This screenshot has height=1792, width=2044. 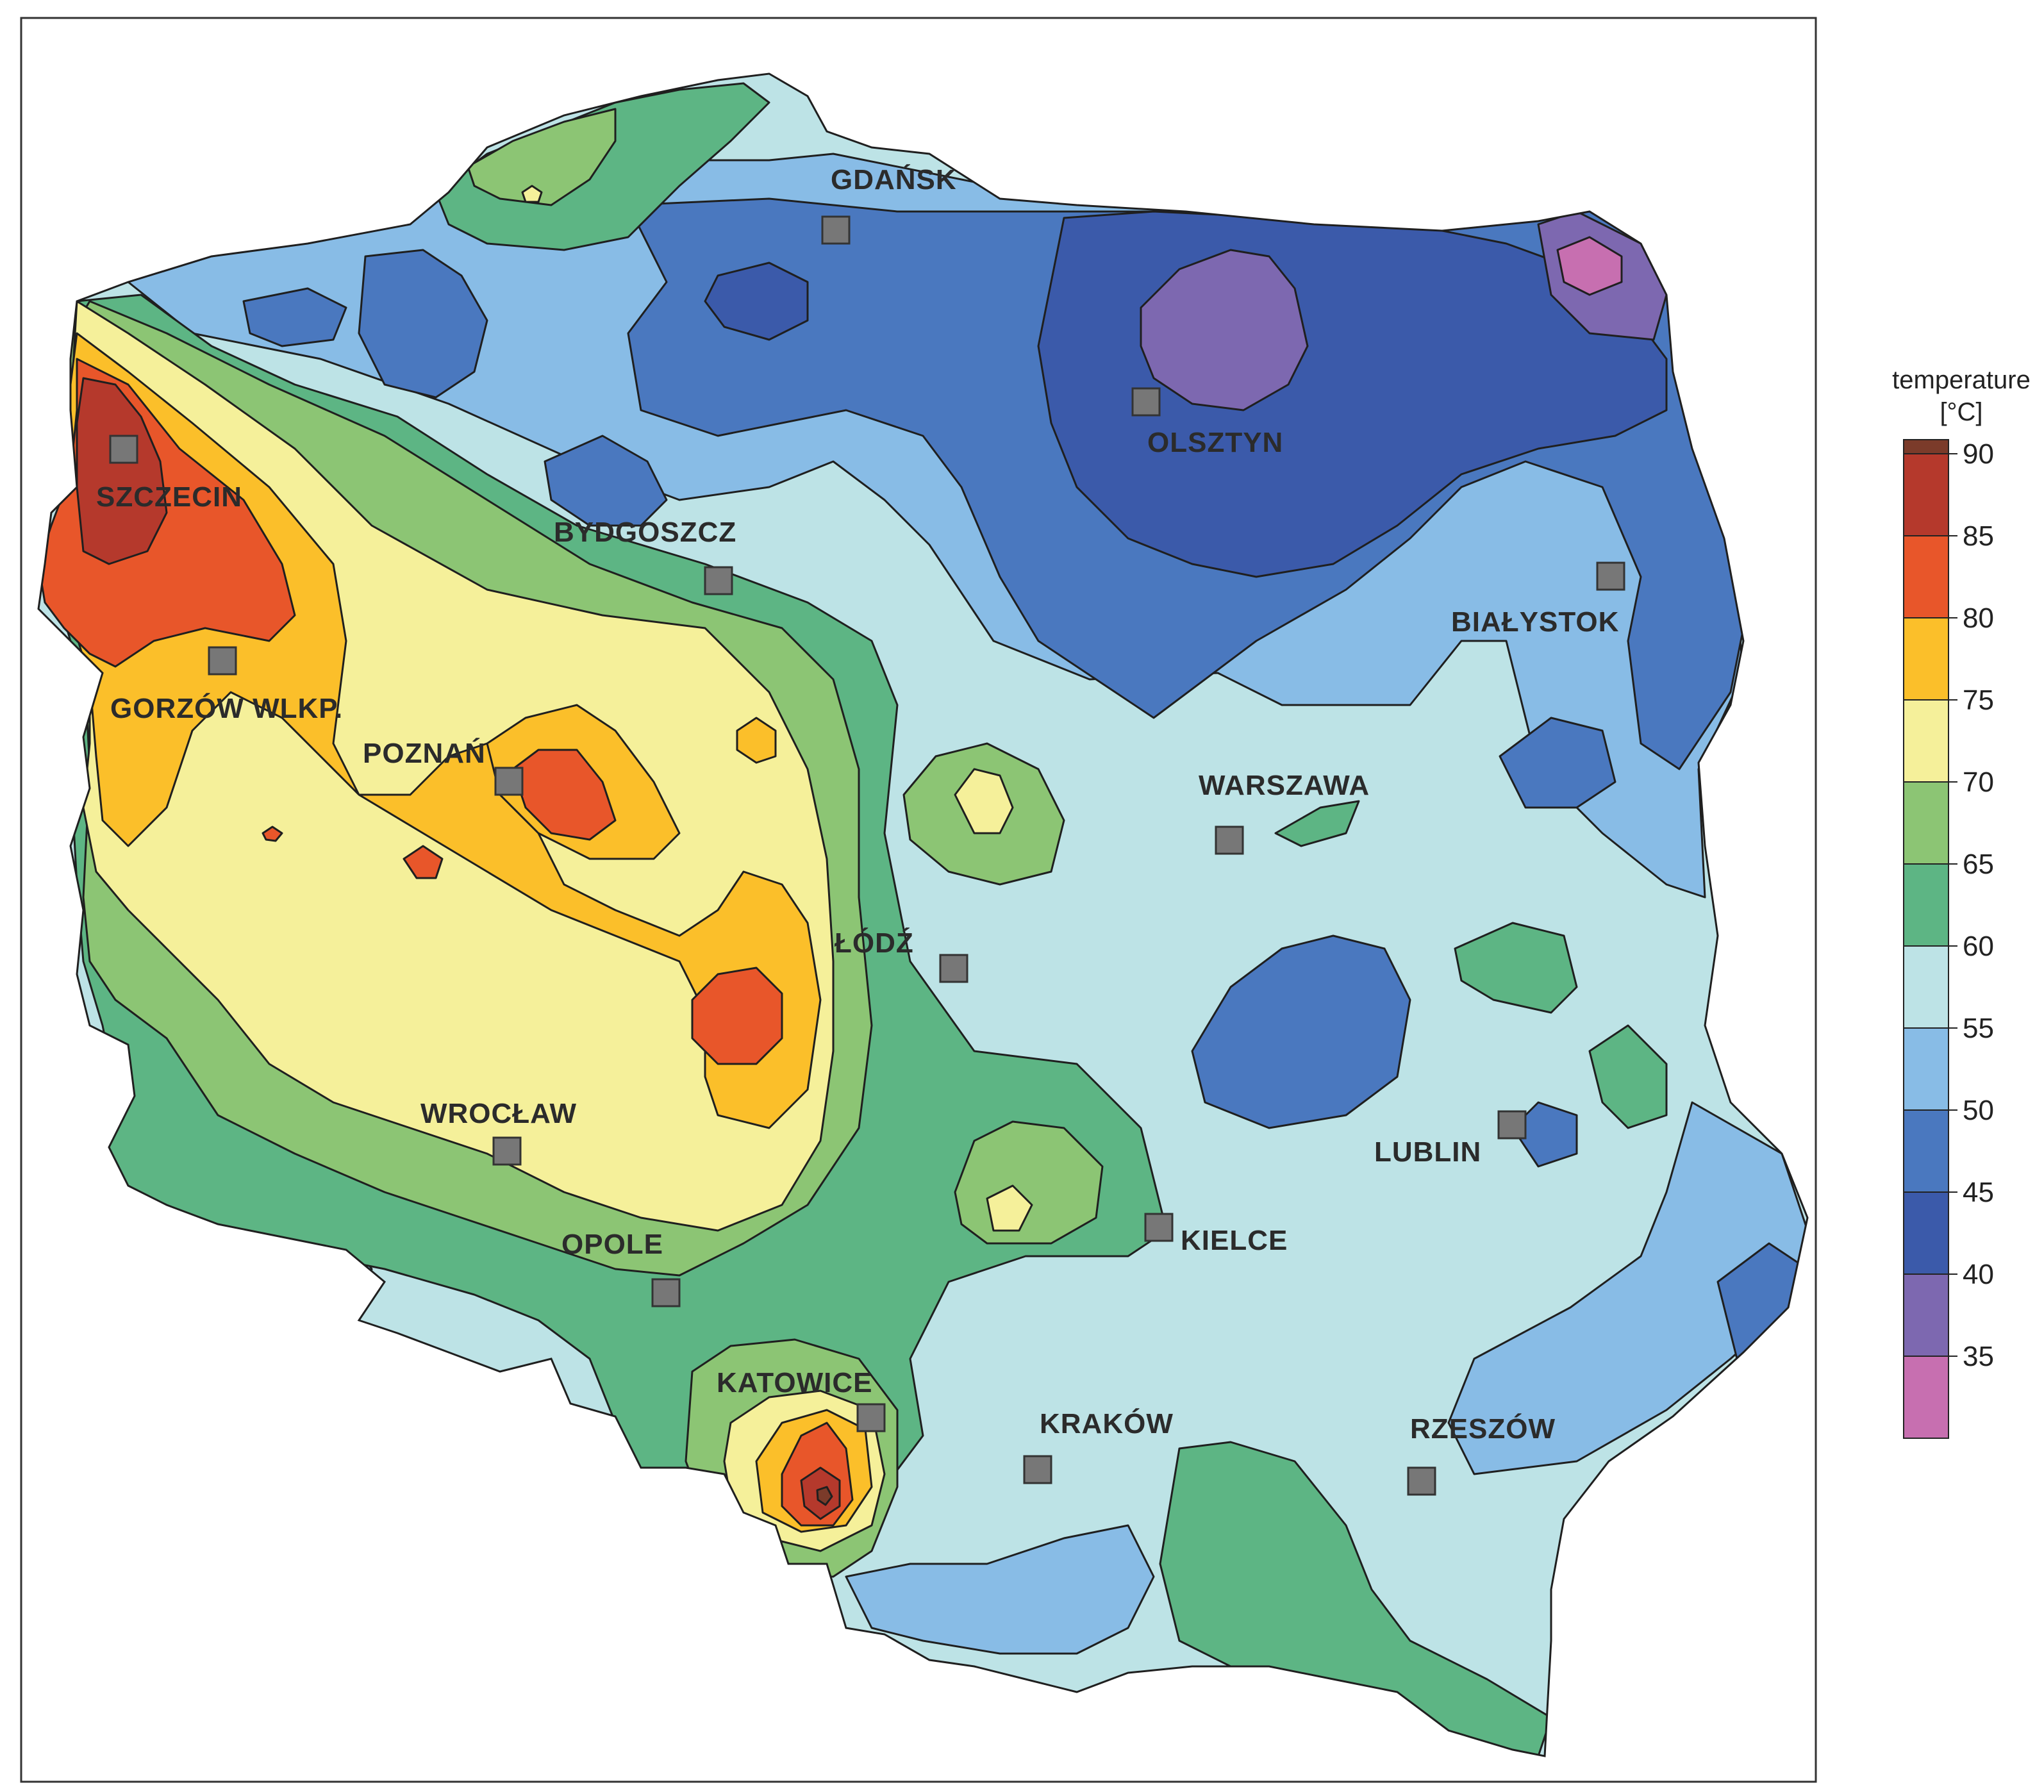 What do you see at coordinates (1961, 380) in the screenshot?
I see `legend-title: temperature` at bounding box center [1961, 380].